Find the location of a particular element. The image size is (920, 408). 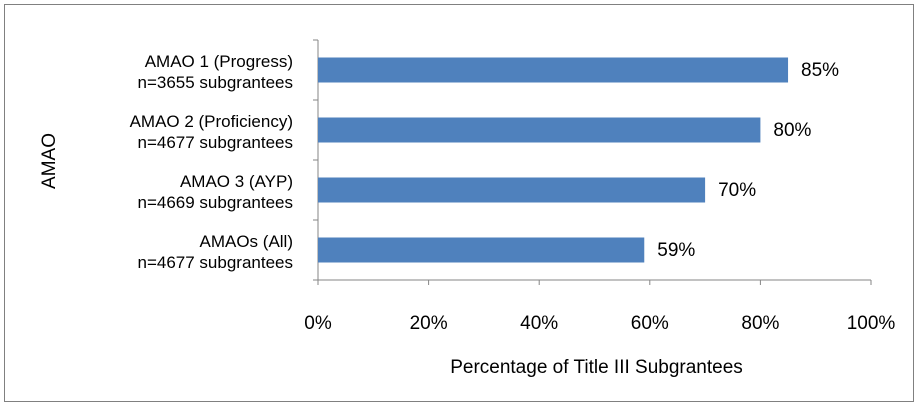

x-tick-label: 0% is located at coordinates (318, 323).